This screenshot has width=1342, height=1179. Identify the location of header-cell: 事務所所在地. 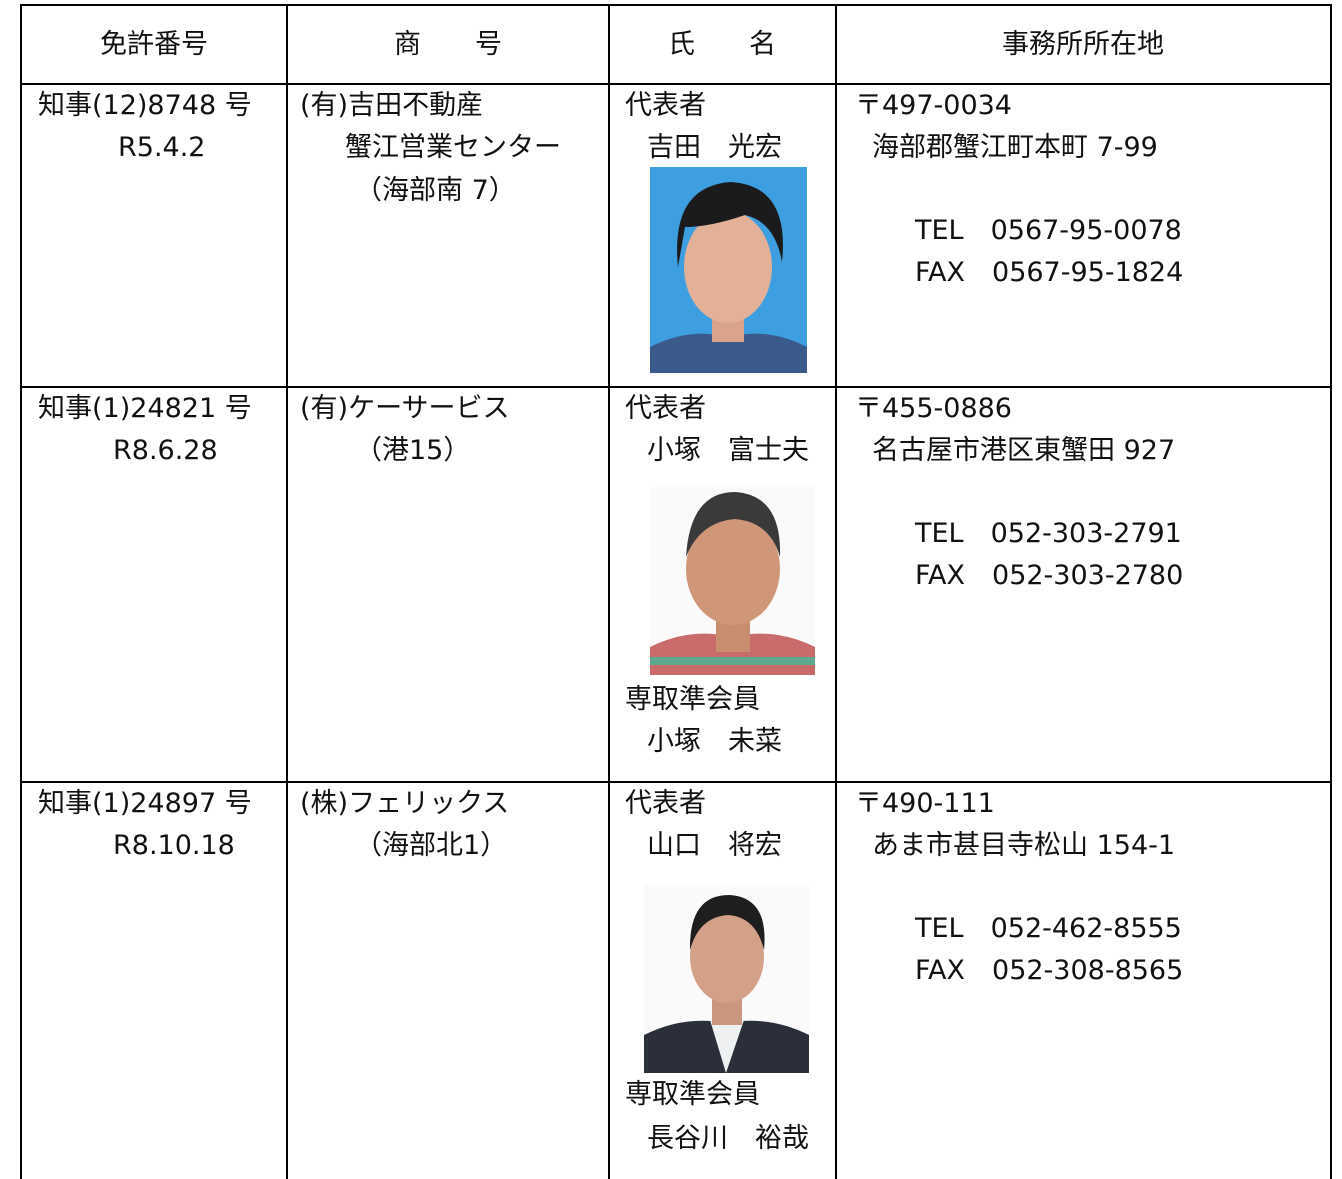
(1083, 44).